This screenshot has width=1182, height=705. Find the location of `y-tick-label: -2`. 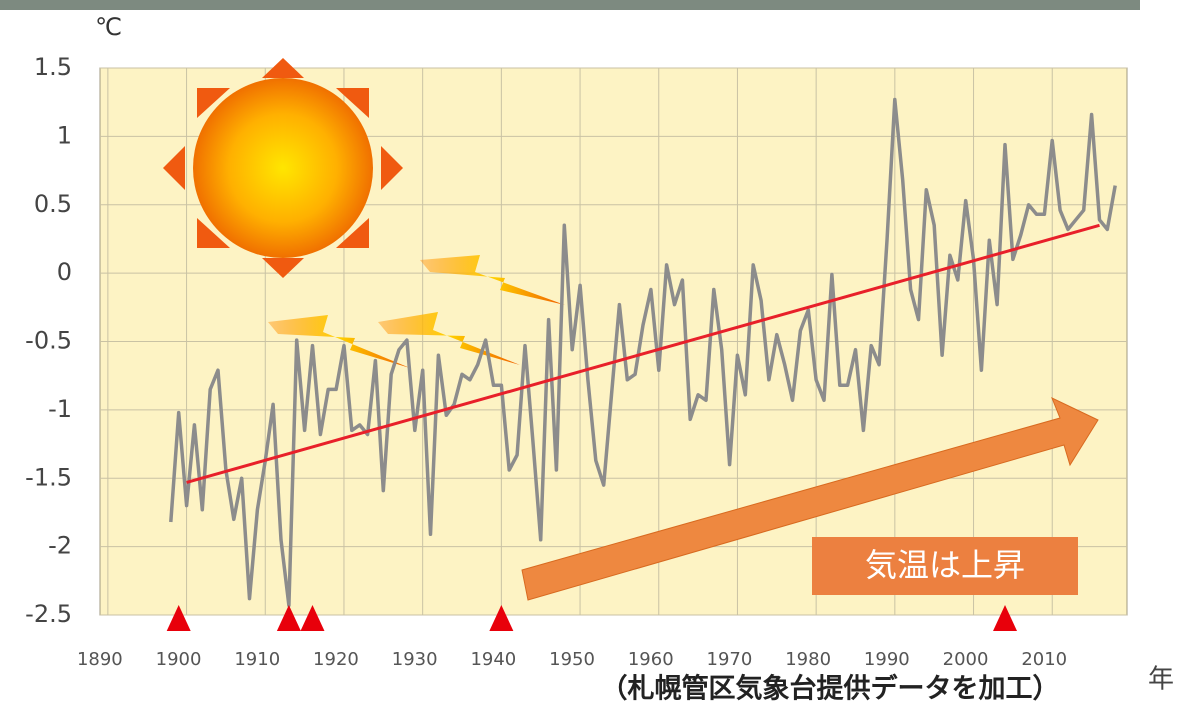

y-tick-label: -2 is located at coordinates (60, 546).